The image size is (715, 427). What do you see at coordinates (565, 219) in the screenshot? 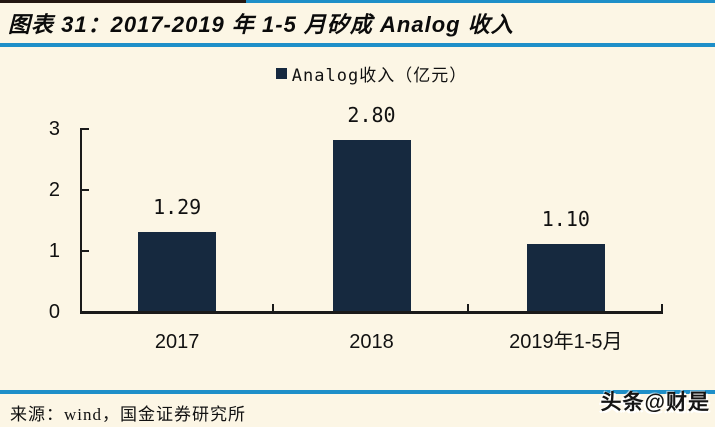
I see `bar-value-label: 1.10` at bounding box center [565, 219].